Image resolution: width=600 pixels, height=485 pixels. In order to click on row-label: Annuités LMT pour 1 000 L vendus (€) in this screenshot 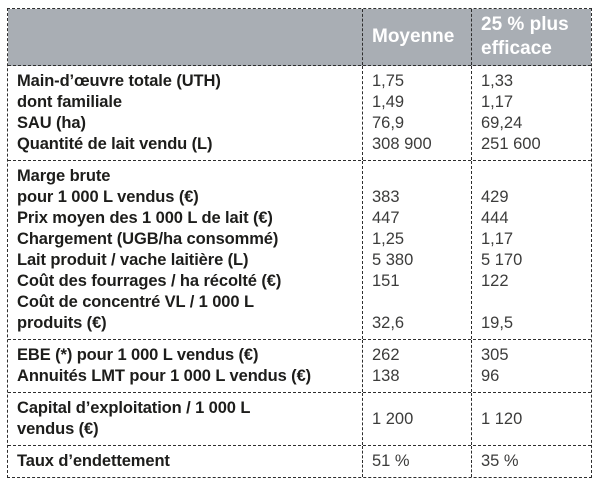, I will do `click(164, 376)`.